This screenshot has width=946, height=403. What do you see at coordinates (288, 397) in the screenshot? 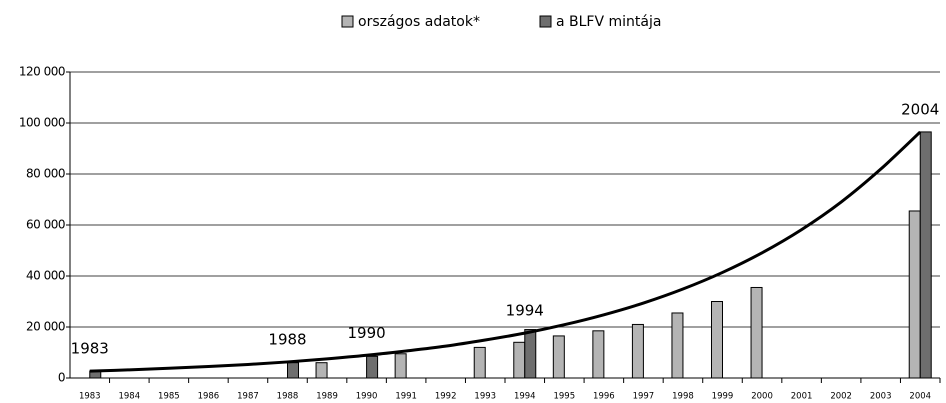
I see `x-tick-label: 1988` at bounding box center [288, 397].